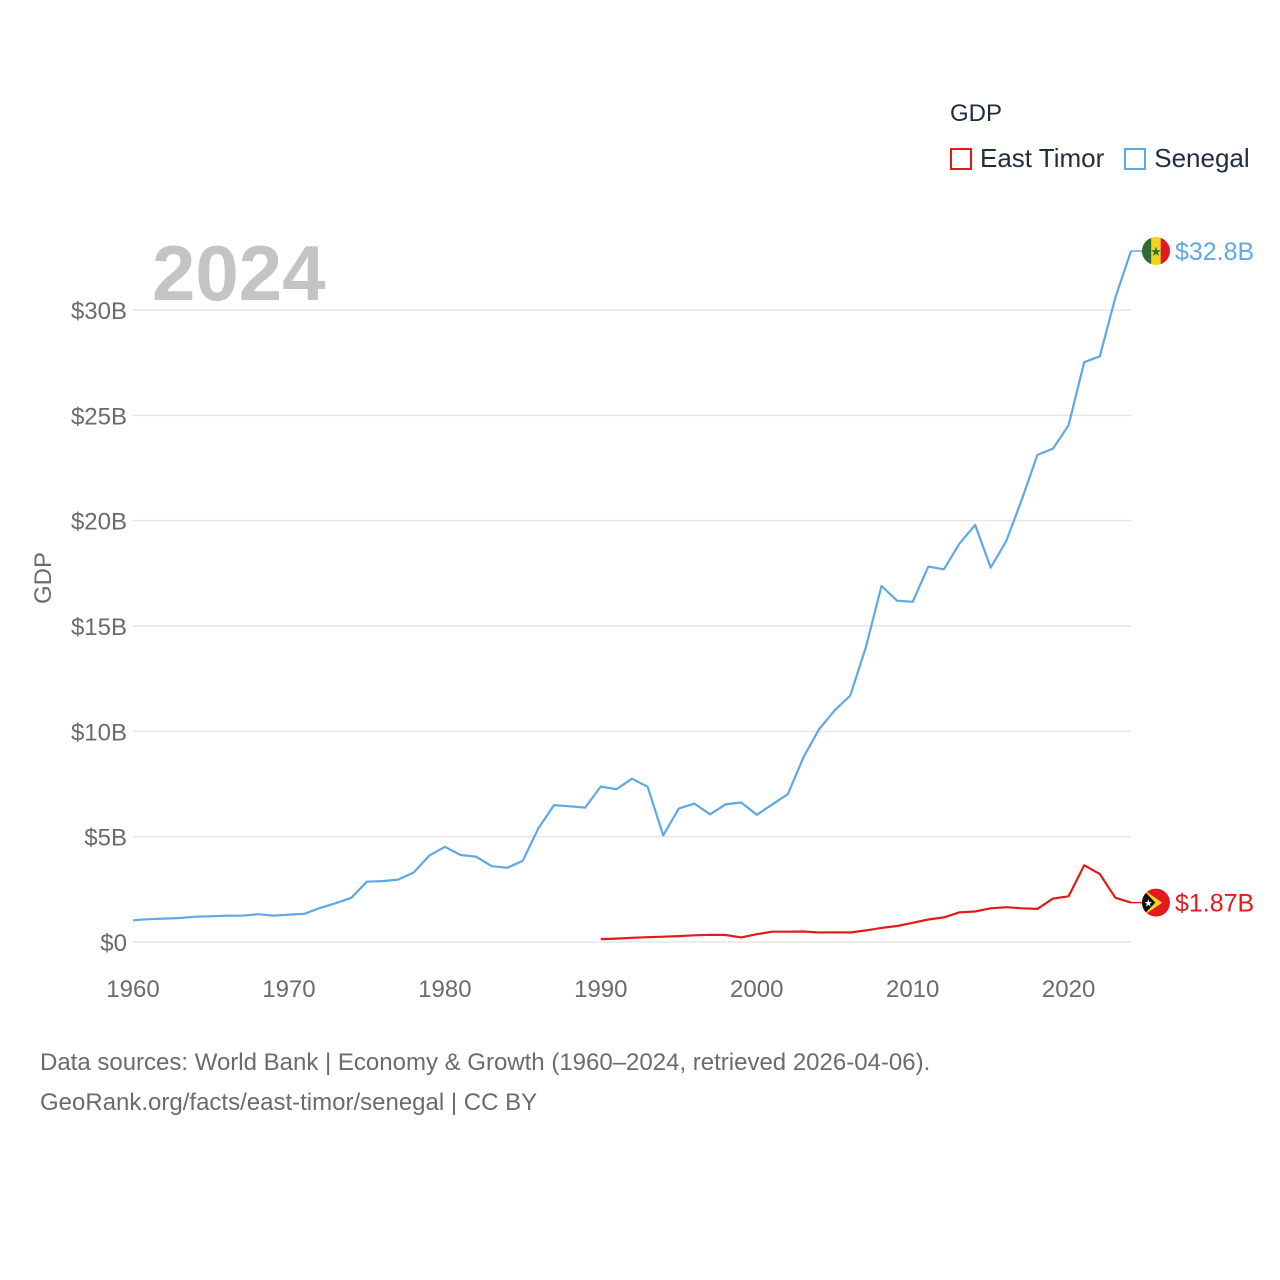 This screenshot has height=1280, width=1280. What do you see at coordinates (1042, 158) in the screenshot?
I see `legend-label-east-timor: East Timor` at bounding box center [1042, 158].